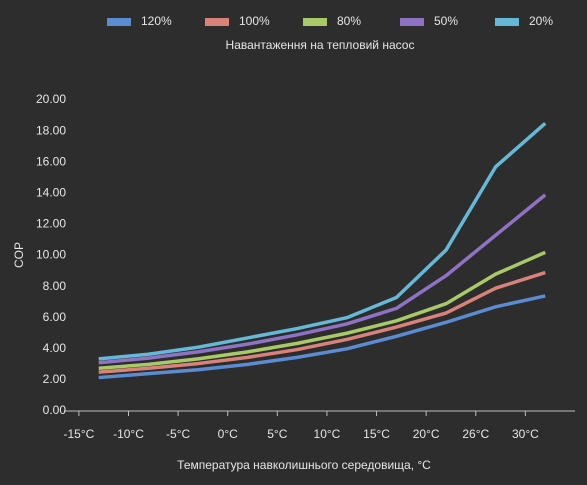  Describe the element at coordinates (51, 99) in the screenshot. I see `y-tick-label: 20.00` at that location.